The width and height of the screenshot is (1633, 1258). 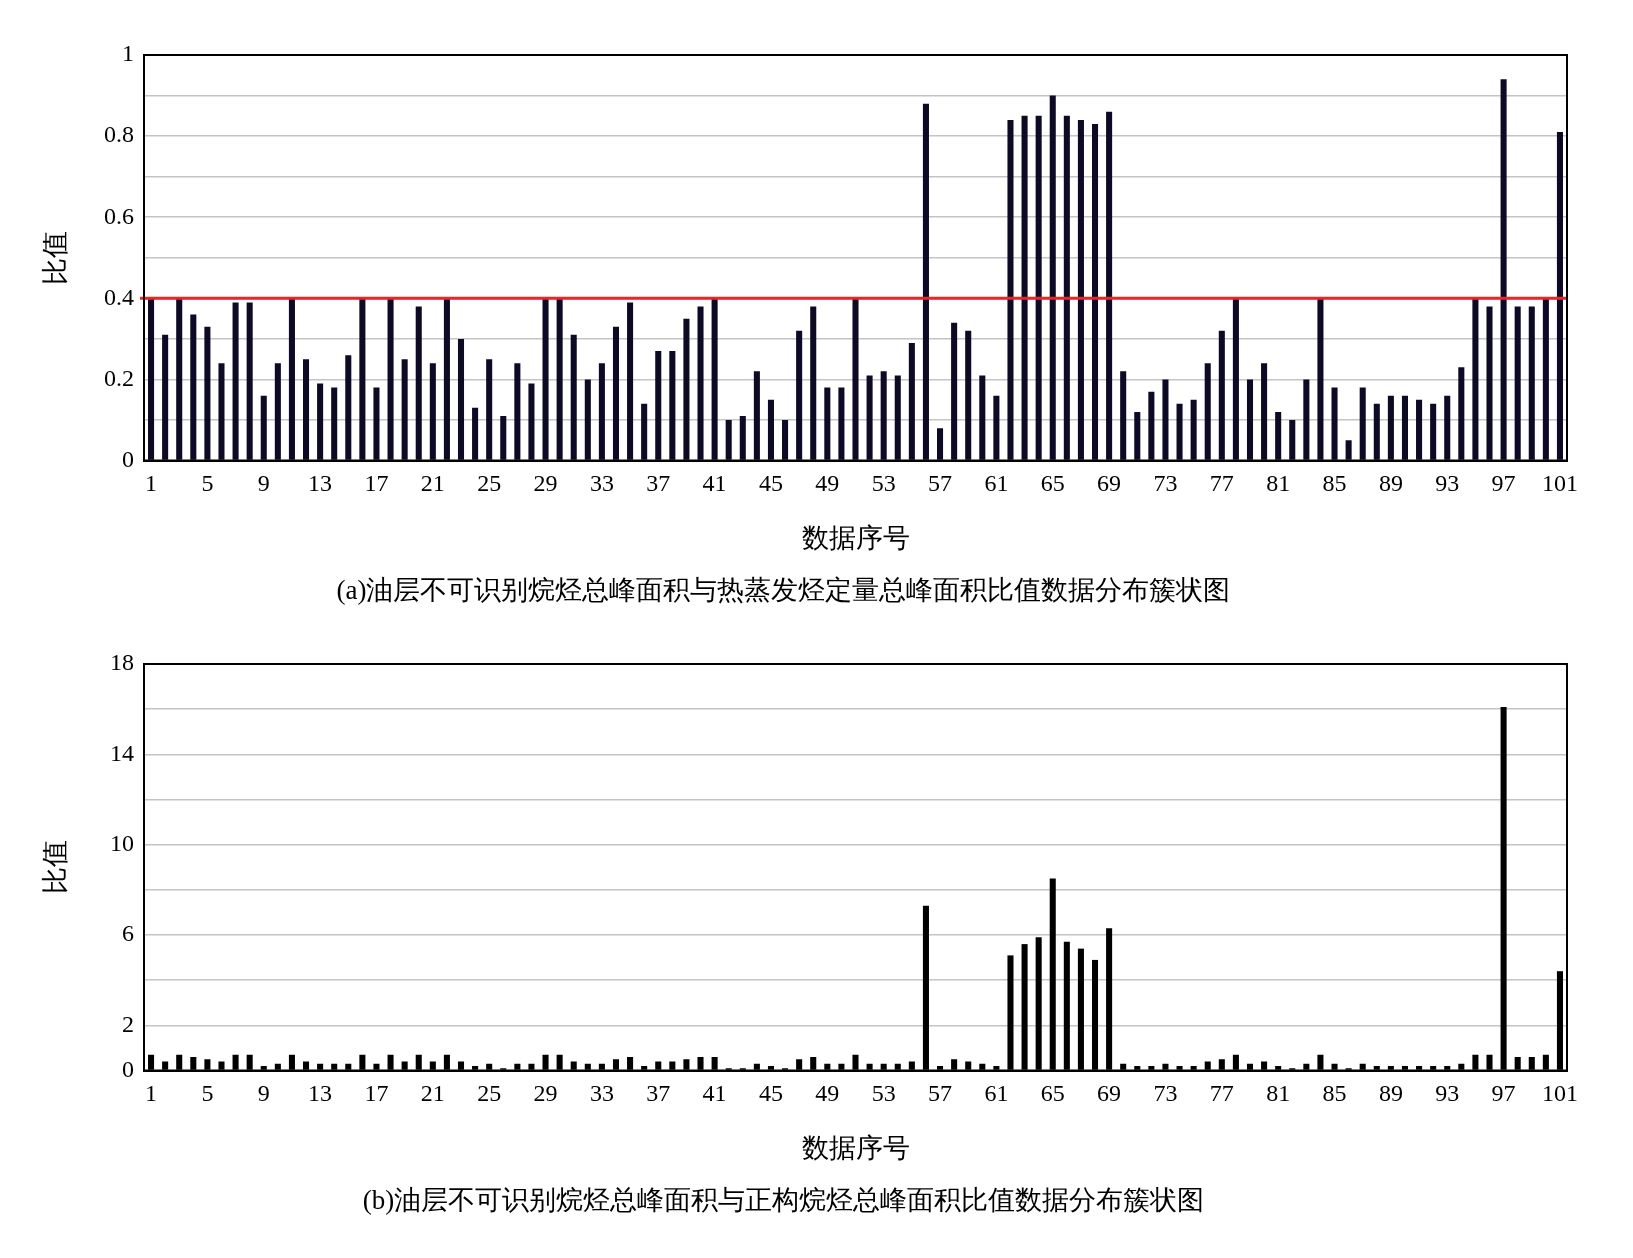 What do you see at coordinates (883, 483) in the screenshot?
I see `x-tick-label: 53` at bounding box center [883, 483].